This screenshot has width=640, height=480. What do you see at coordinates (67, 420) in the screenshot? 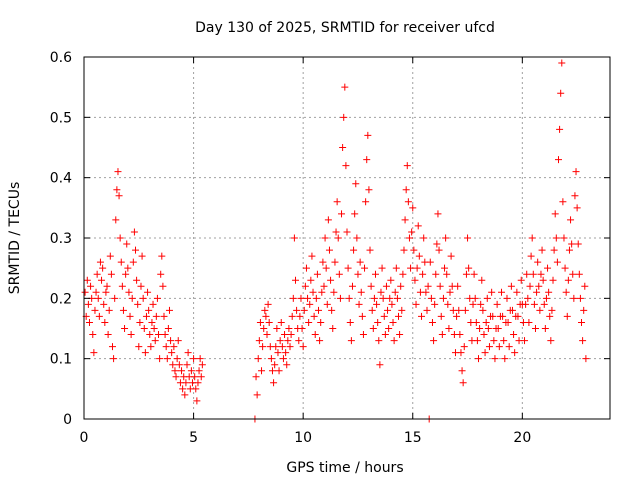
I see `y-tick-label: 0` at bounding box center [67, 420].